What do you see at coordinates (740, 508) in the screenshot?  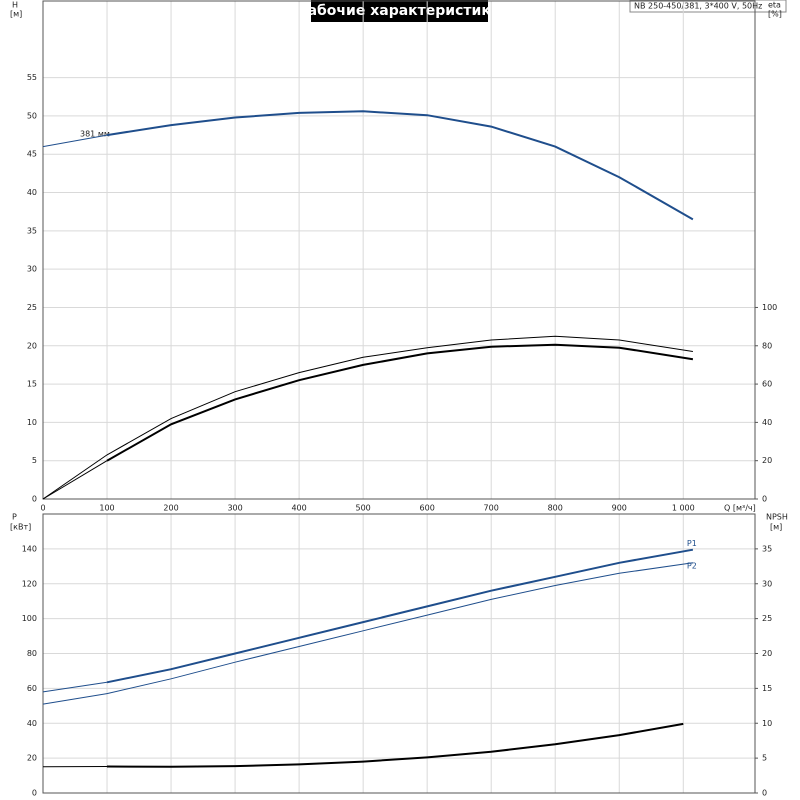 I see `x-axis-label: Q [м³/ч]` at bounding box center [740, 508].